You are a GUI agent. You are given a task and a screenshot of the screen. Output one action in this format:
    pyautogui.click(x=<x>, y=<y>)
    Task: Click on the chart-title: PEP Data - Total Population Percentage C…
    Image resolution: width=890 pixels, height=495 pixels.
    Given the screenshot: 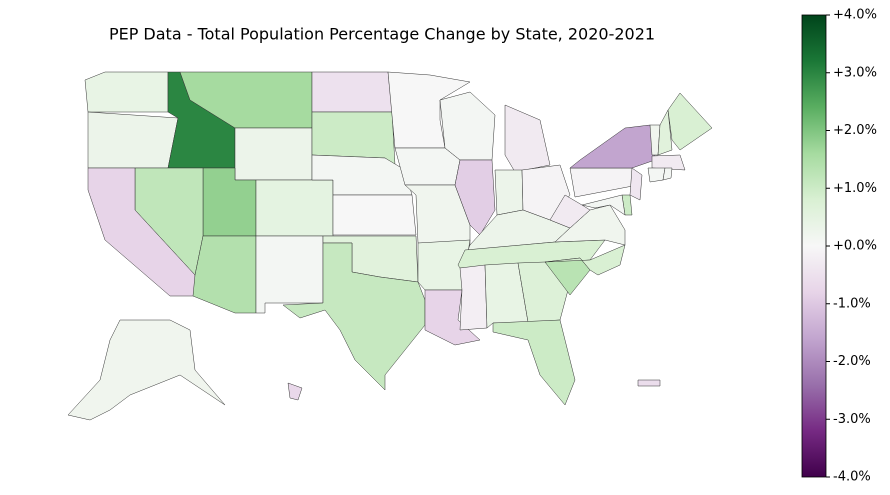 What is the action you would take?
    pyautogui.click(x=382, y=34)
    